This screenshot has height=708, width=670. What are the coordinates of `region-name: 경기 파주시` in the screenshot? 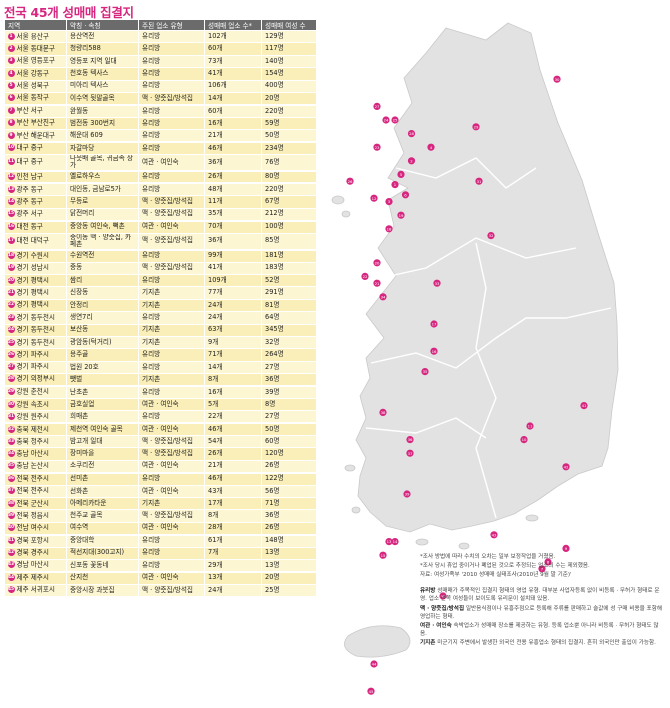 It's located at (32, 366).